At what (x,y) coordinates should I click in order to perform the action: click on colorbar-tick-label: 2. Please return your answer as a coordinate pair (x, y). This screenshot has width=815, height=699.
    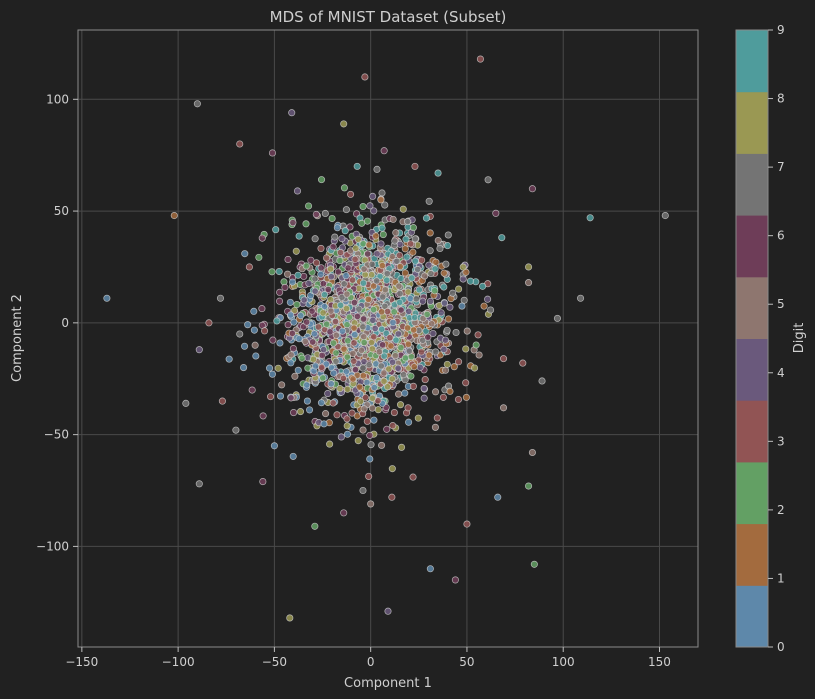
    Looking at the image, I should click on (781, 510).